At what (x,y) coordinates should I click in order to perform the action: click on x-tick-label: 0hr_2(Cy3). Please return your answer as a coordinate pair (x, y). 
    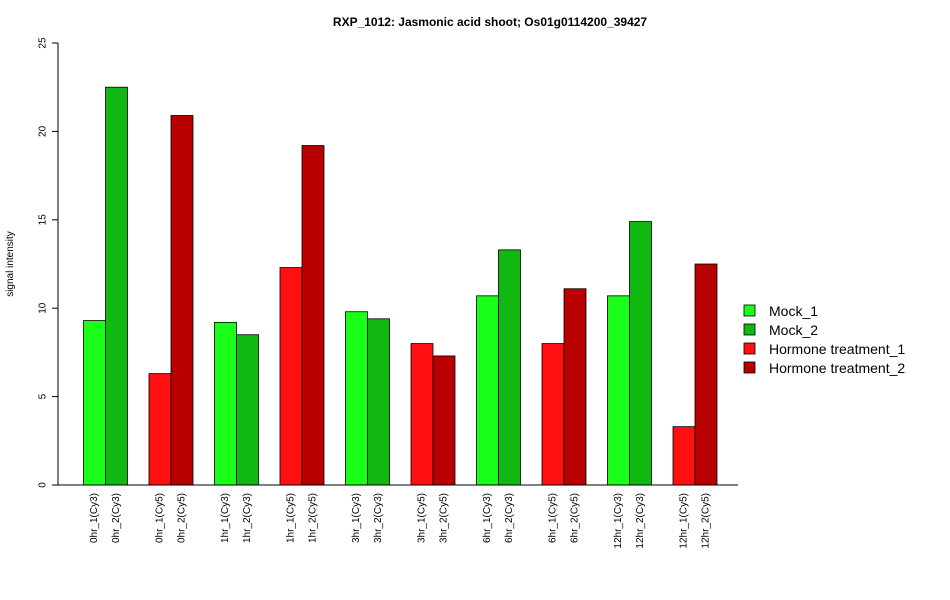
    Looking at the image, I should click on (116, 518).